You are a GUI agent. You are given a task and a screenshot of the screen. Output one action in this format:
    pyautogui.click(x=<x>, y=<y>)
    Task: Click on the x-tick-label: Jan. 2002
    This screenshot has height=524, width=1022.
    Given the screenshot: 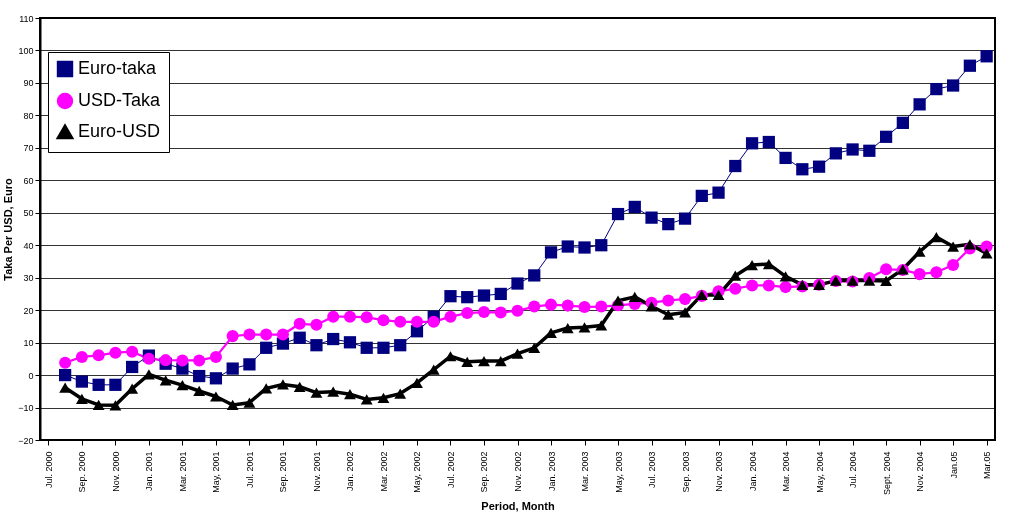 What is the action you would take?
    pyautogui.click(x=350, y=471)
    